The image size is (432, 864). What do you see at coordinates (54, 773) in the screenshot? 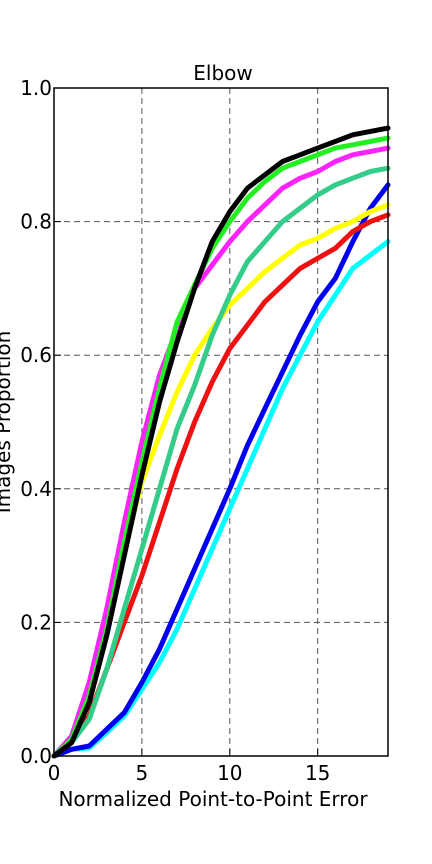
I see `x-tick-label: 0` at bounding box center [54, 773].